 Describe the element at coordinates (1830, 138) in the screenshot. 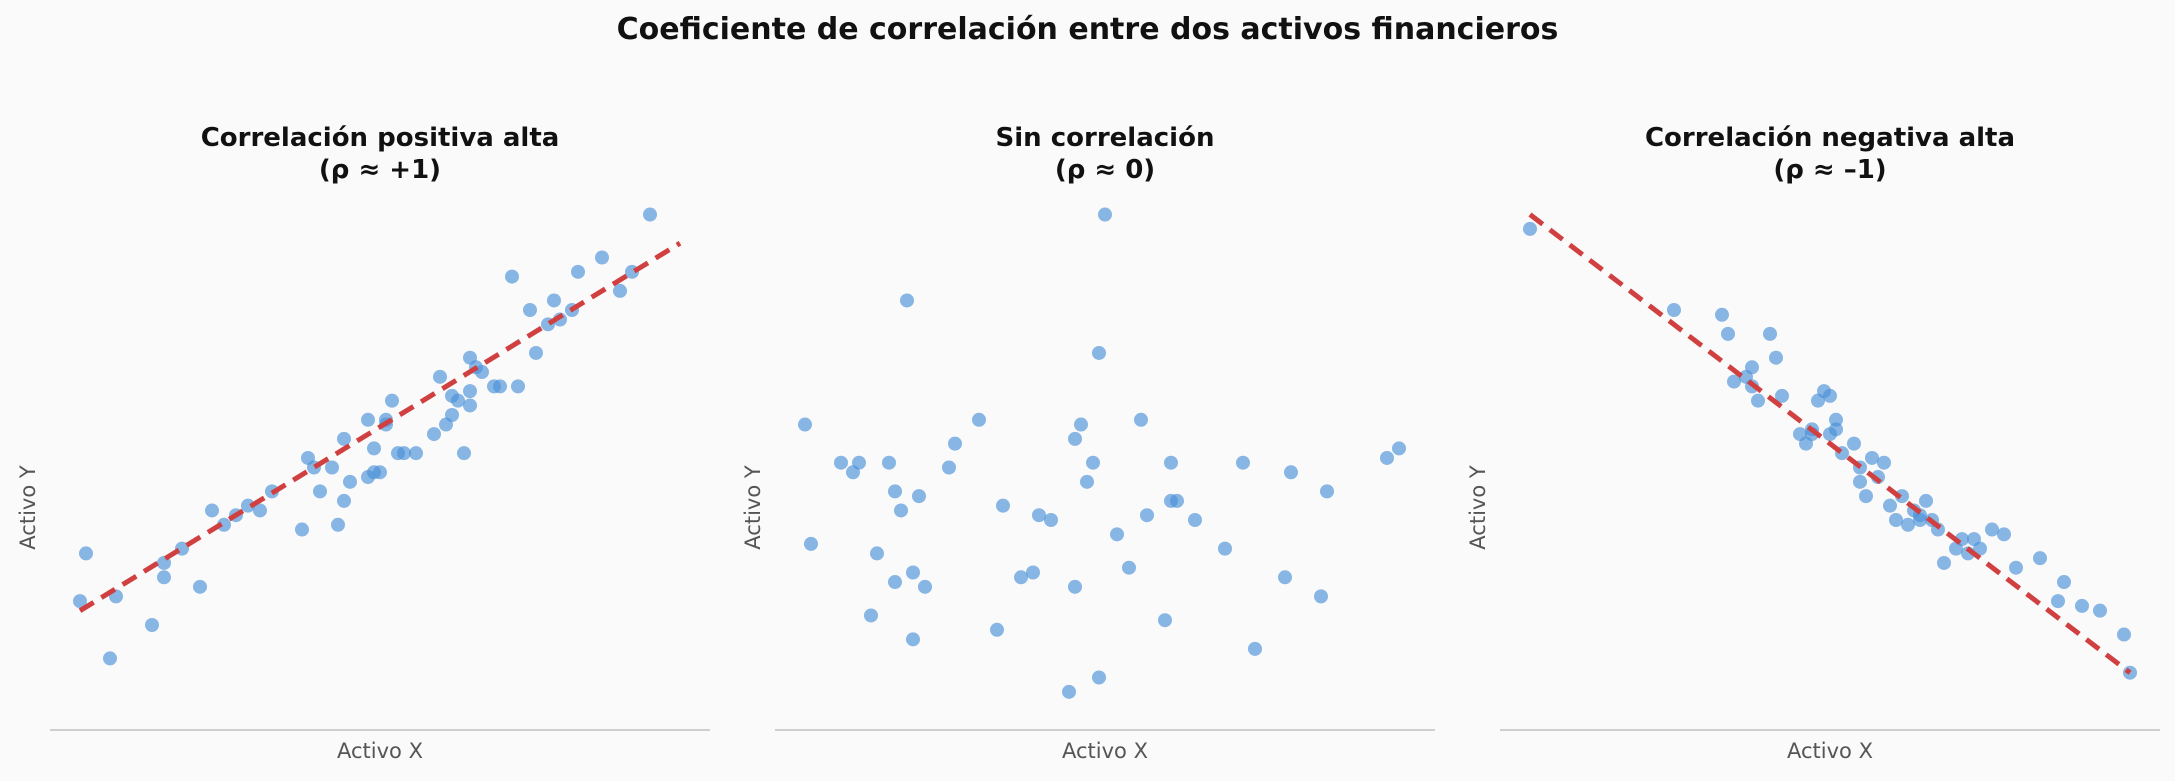

I see `panel-title-negative-line-0: Correlación negativa alta` at that location.